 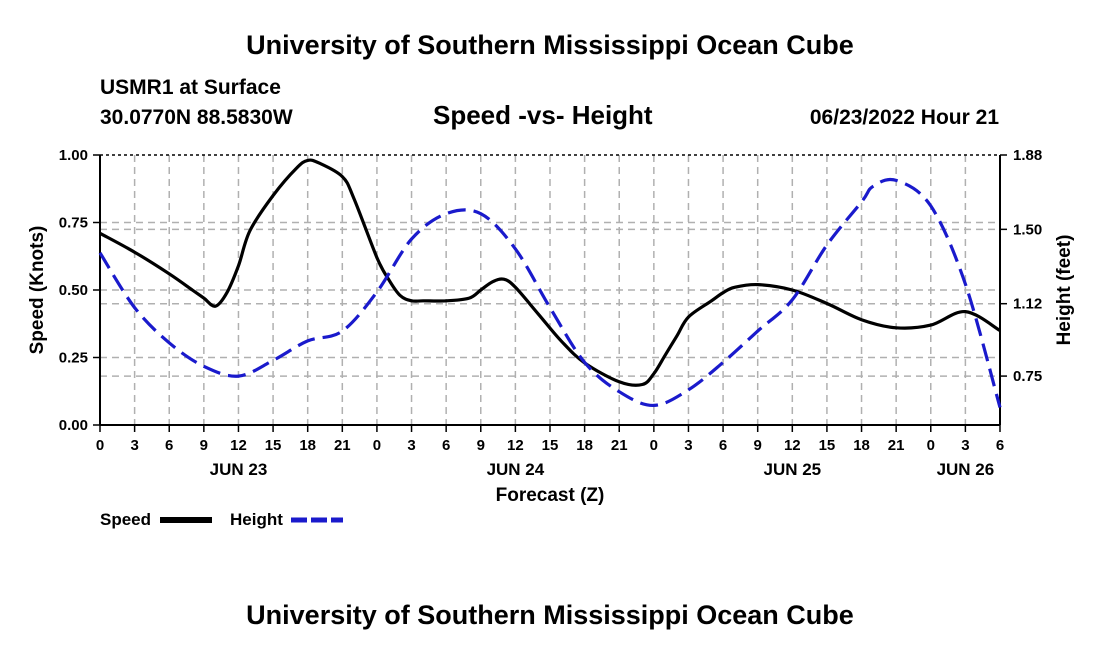 What do you see at coordinates (73, 358) in the screenshot?
I see `y-tick-label: 0.25` at bounding box center [73, 358].